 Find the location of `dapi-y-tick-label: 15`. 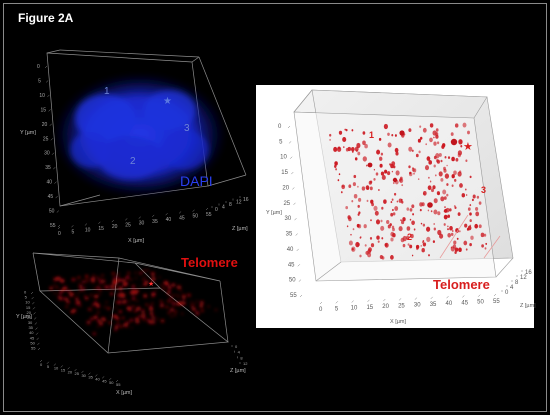

dapi-y-tick-label: 15 is located at coordinates (44, 110).